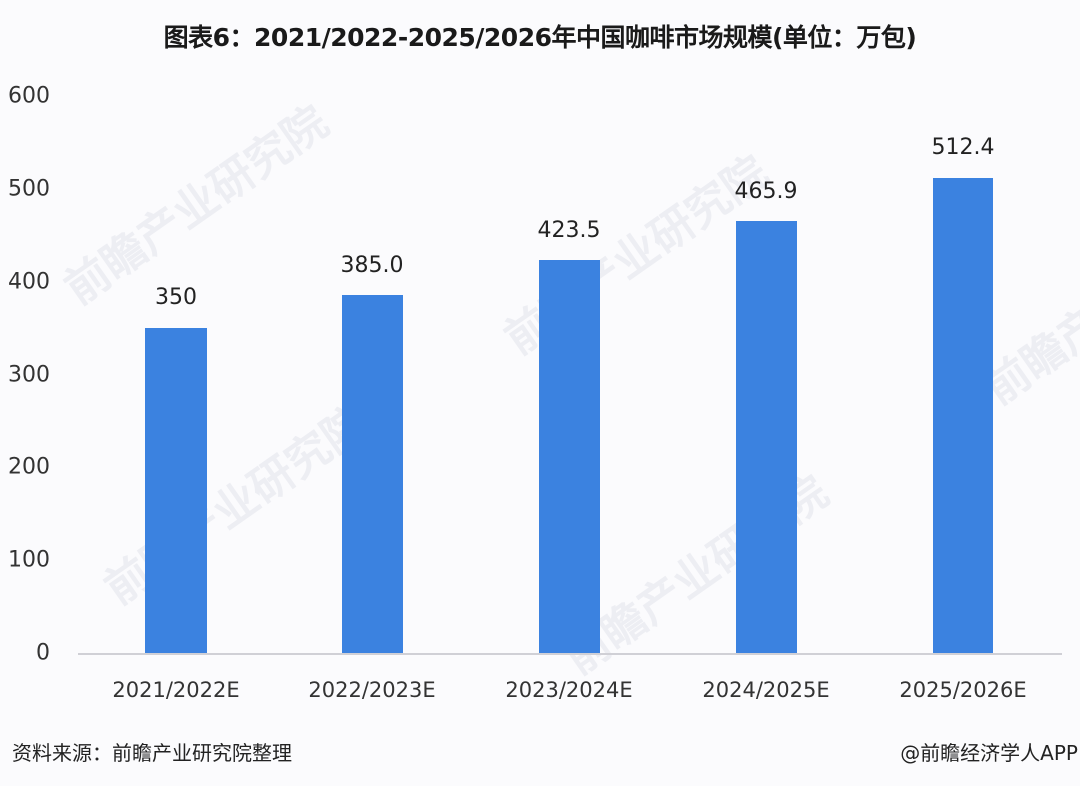  What do you see at coordinates (29, 96) in the screenshot?
I see `y-tick: 600` at bounding box center [29, 96].